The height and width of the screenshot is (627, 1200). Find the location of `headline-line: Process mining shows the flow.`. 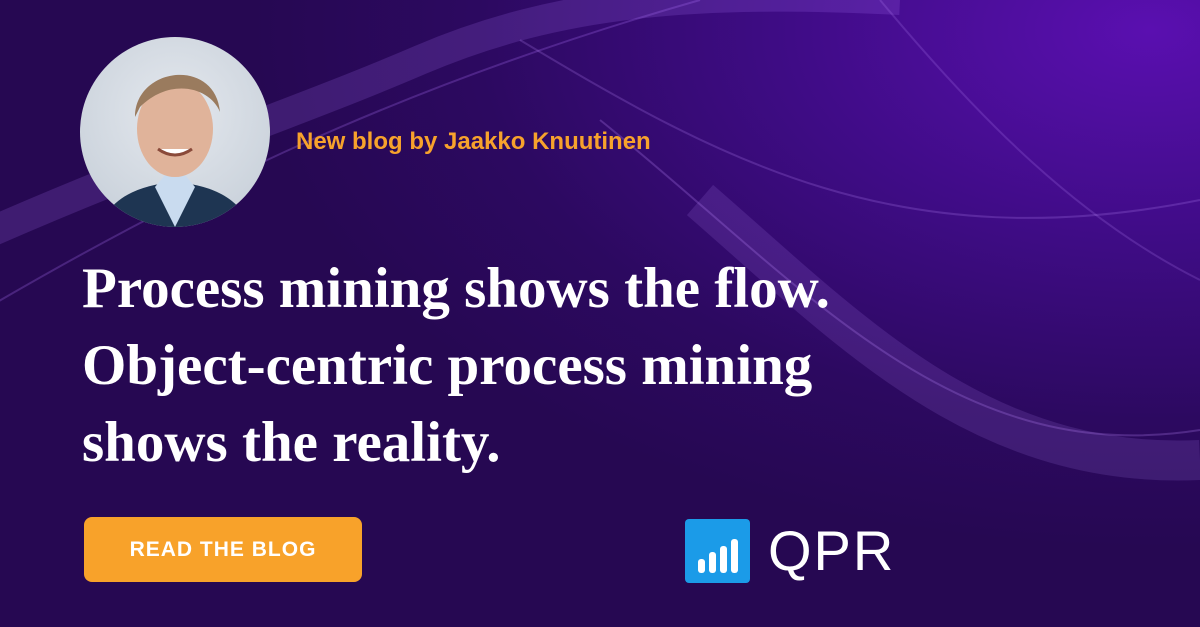

headline-line: Process mining shows the flow. is located at coordinates (456, 288).